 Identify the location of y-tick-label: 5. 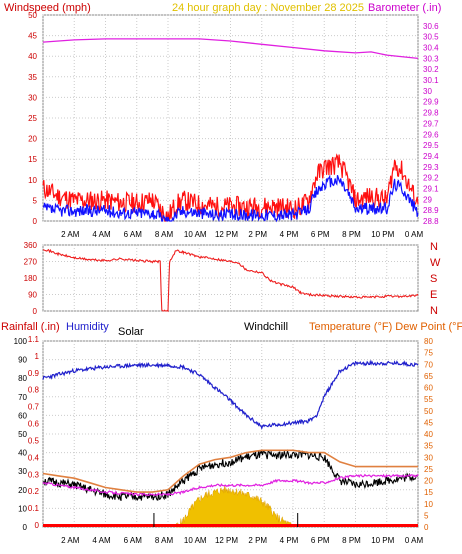
(35, 200).